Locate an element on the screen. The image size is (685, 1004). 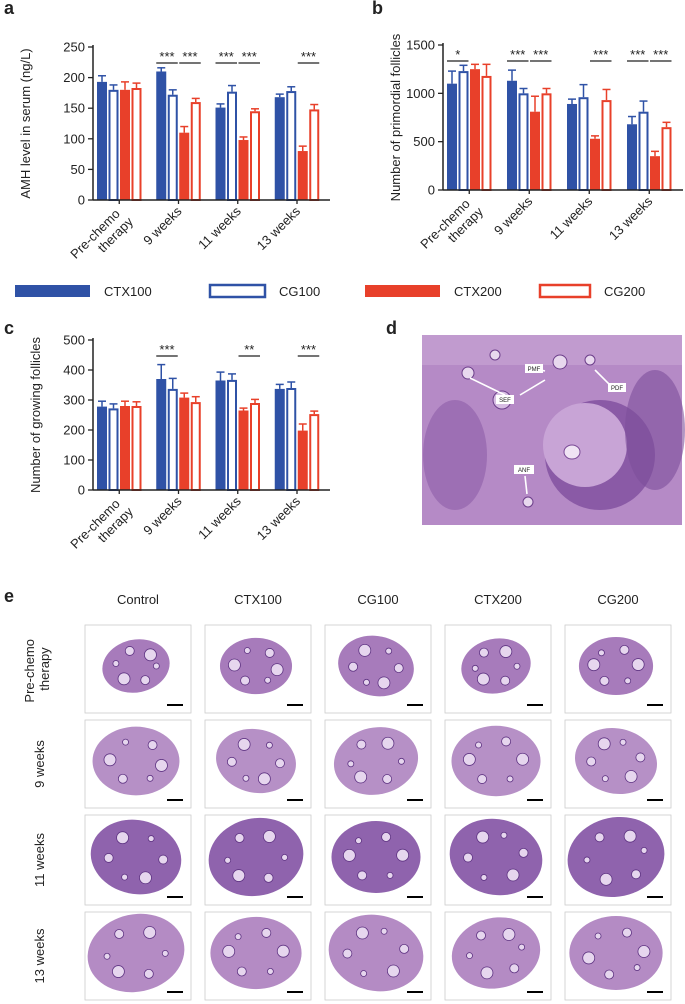
y-tick-label: 100 is located at coordinates (74, 138).